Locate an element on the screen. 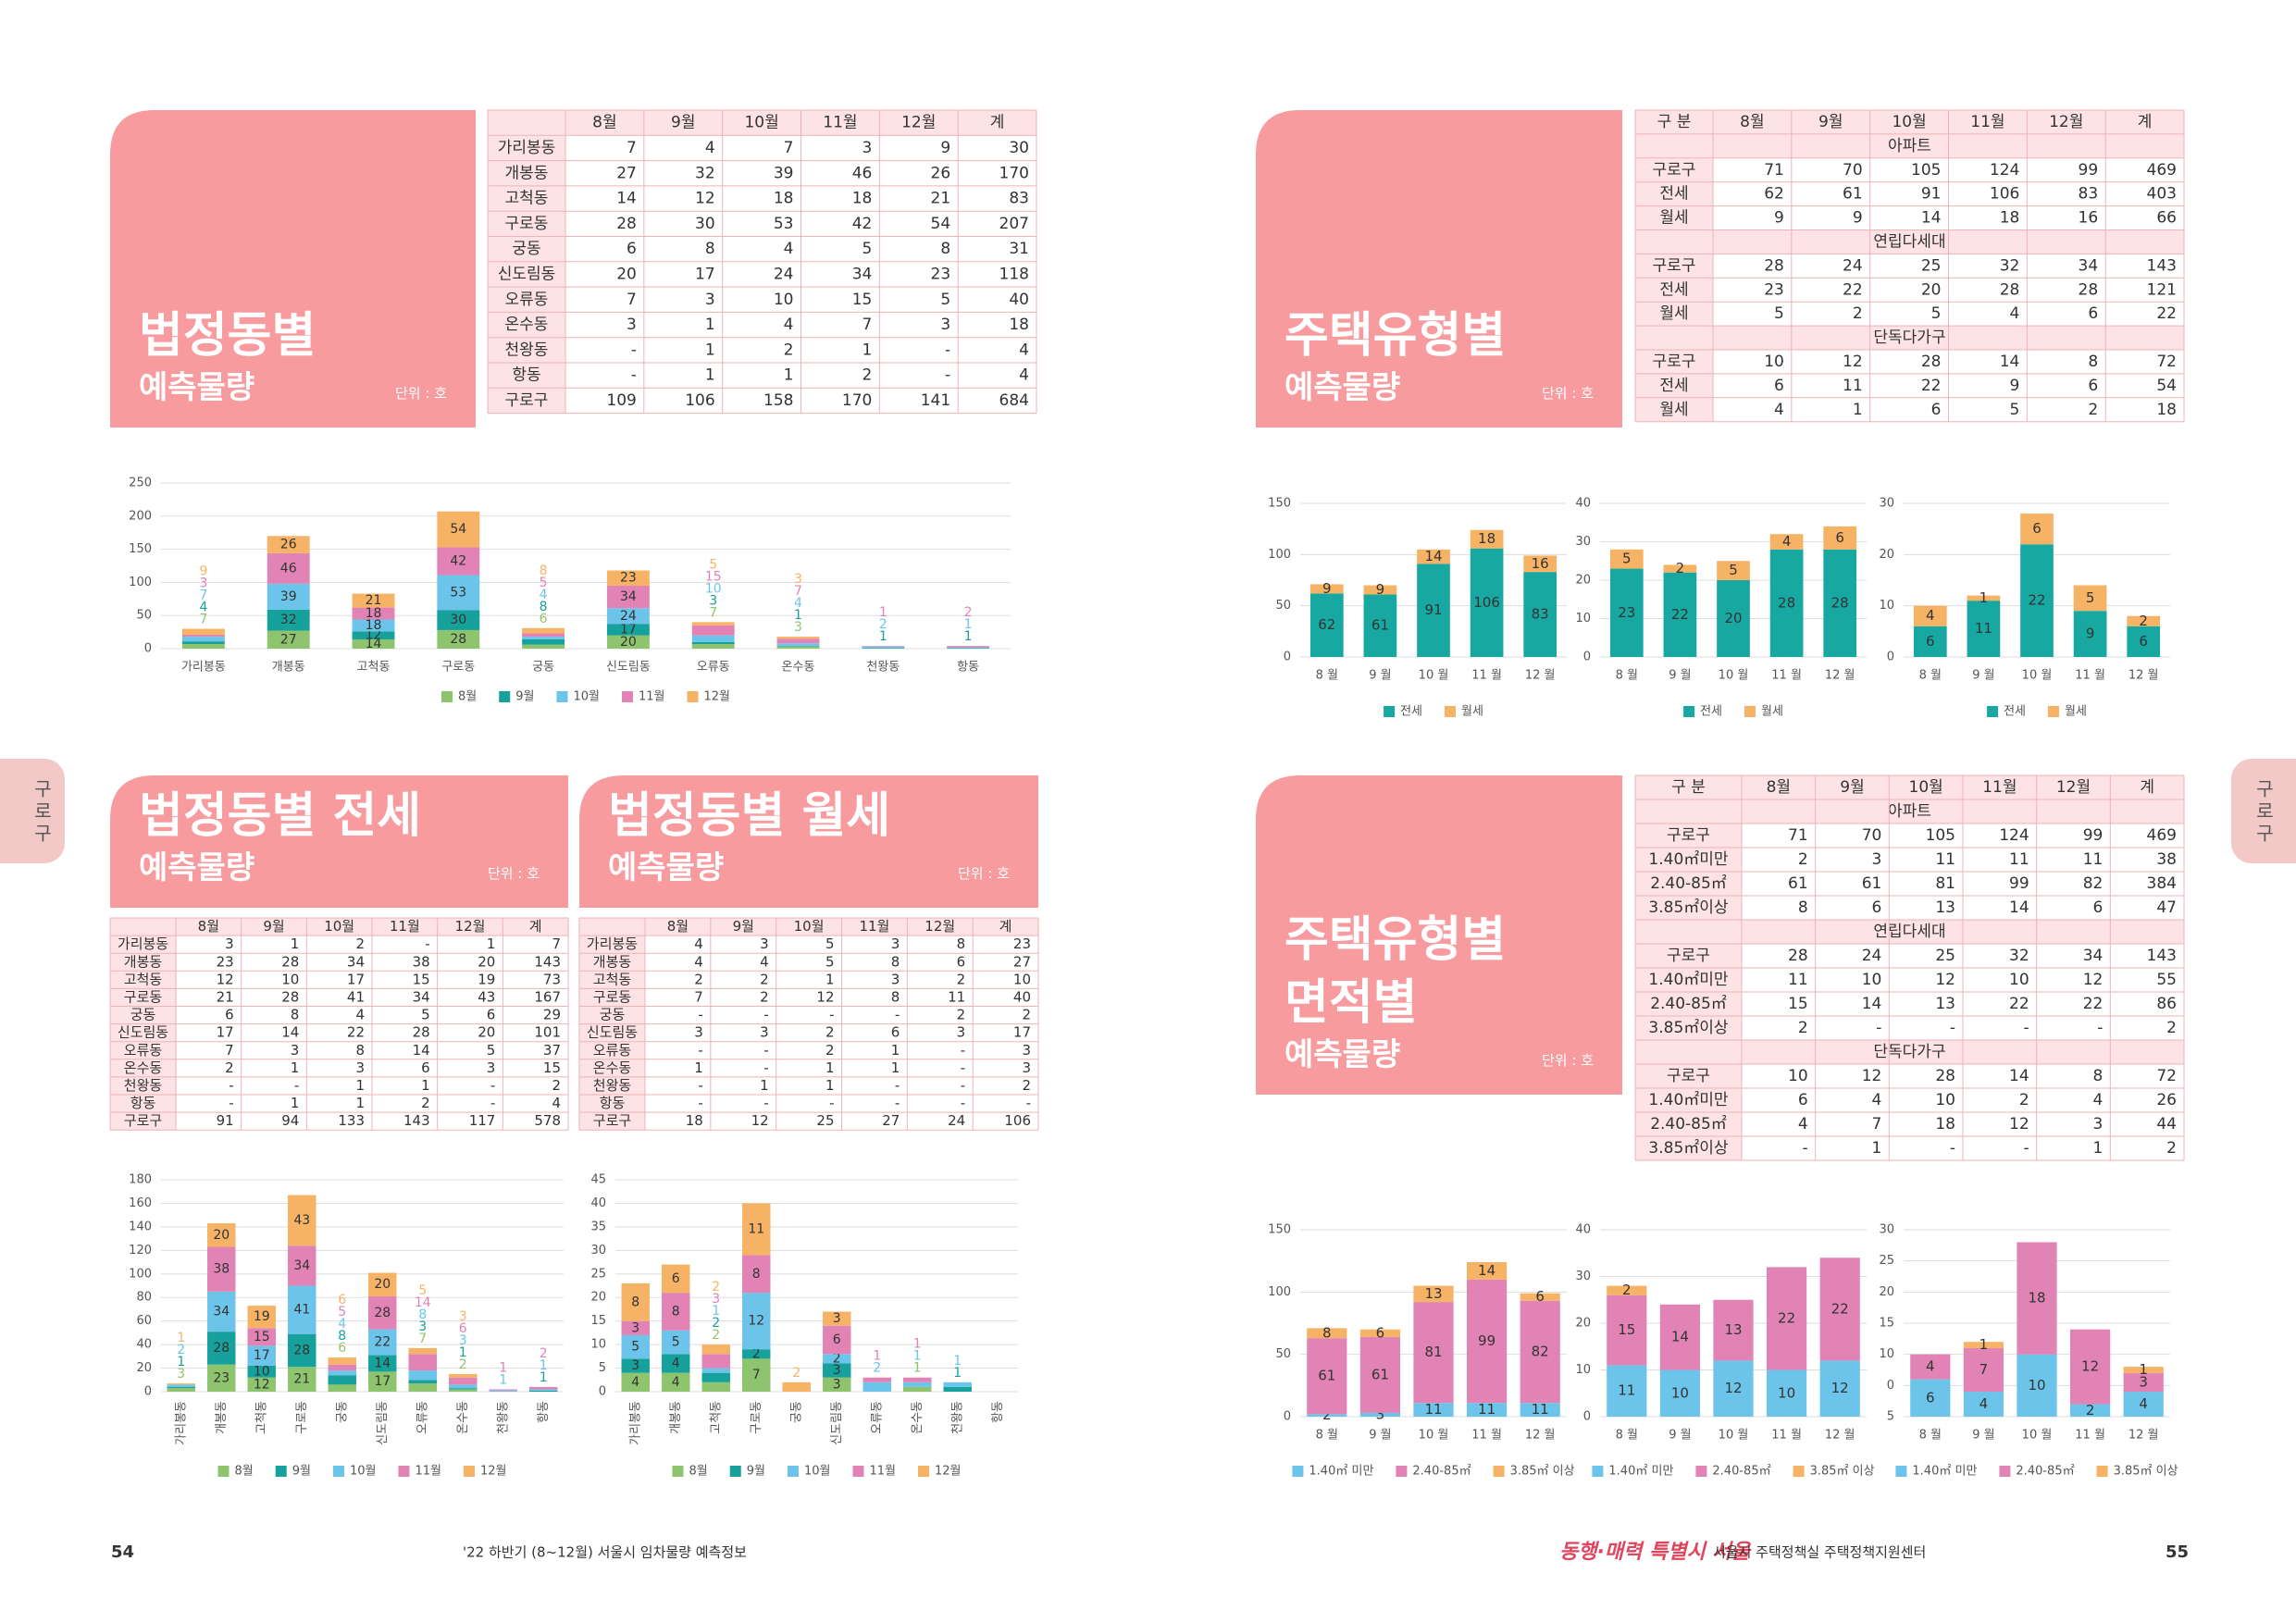 The height and width of the screenshot is (1623, 2296). table-cell: 118 is located at coordinates (1014, 274).